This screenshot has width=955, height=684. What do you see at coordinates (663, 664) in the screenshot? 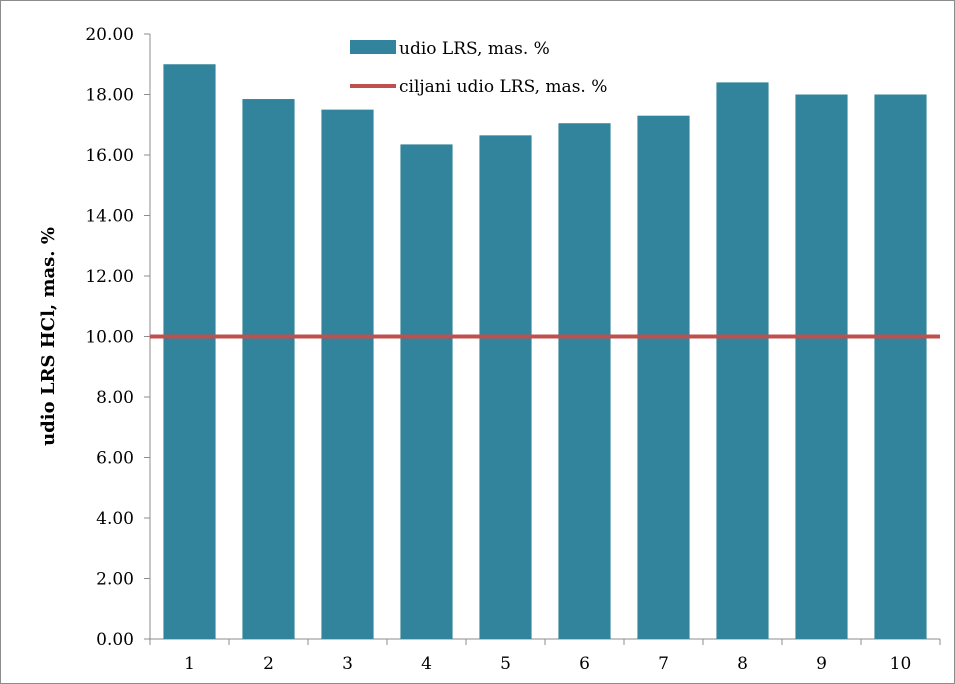
I see `x-tick-label: 7` at bounding box center [663, 664].